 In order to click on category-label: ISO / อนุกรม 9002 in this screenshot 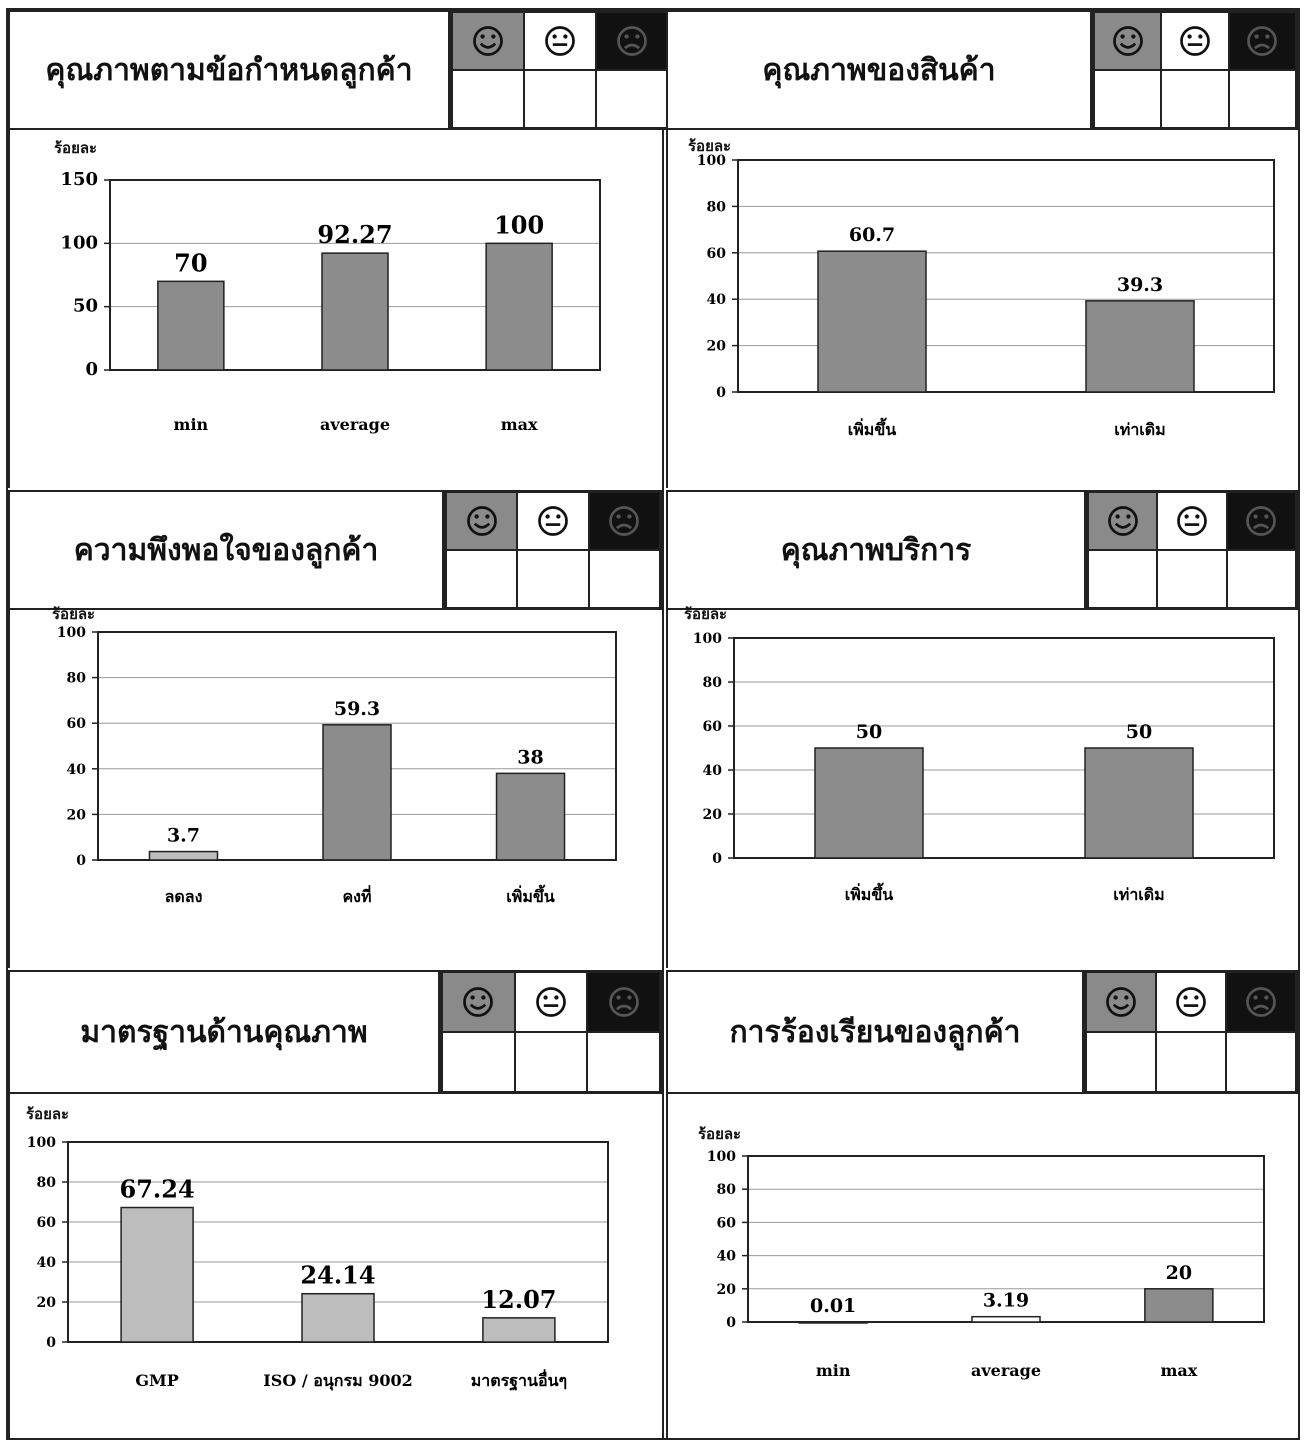, I will do `click(337, 1381)`.